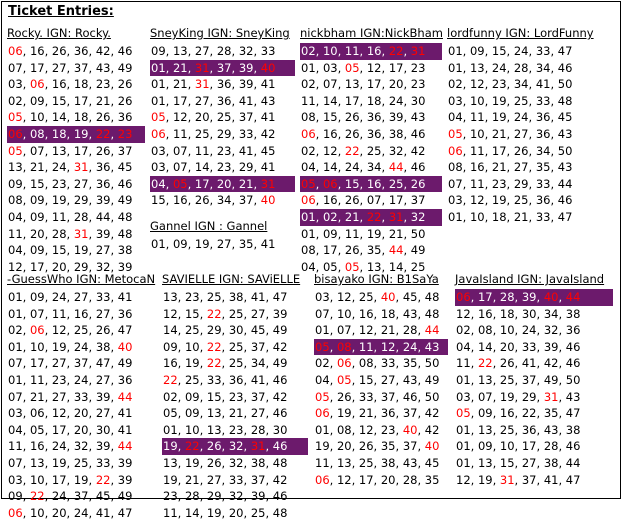 The width and height of the screenshot is (622, 521). Describe the element at coordinates (236, 413) in the screenshot. I see `ticket-number: 21` at that location.